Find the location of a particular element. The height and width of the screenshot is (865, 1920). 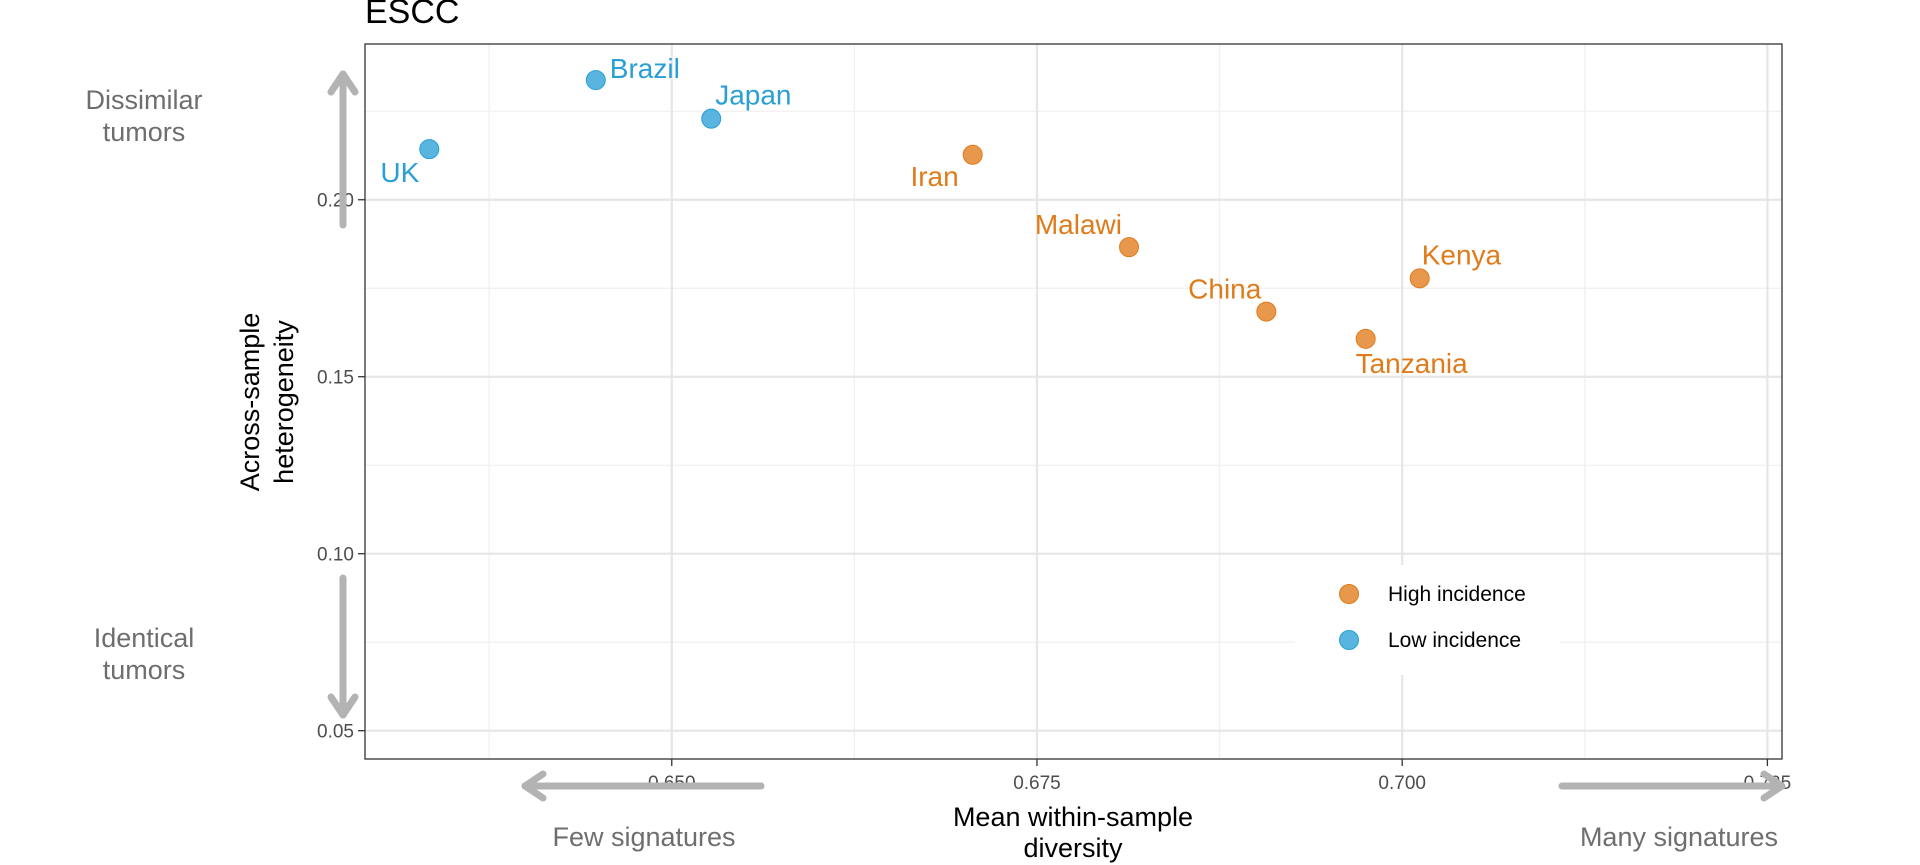

chart-title: ESCC is located at coordinates (412, 15).